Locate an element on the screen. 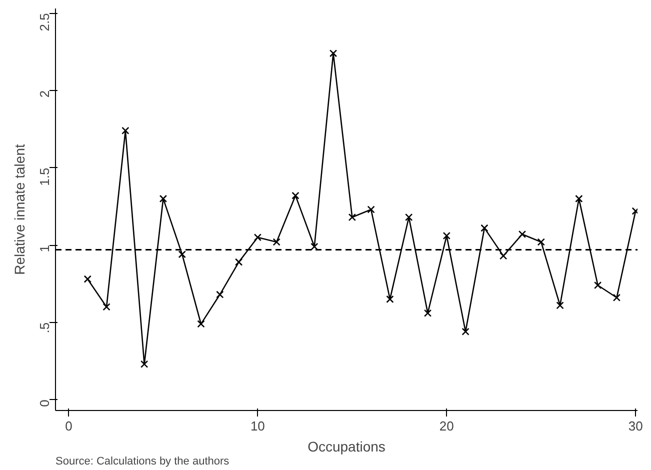  x-tick-label: 0 is located at coordinates (68, 426).